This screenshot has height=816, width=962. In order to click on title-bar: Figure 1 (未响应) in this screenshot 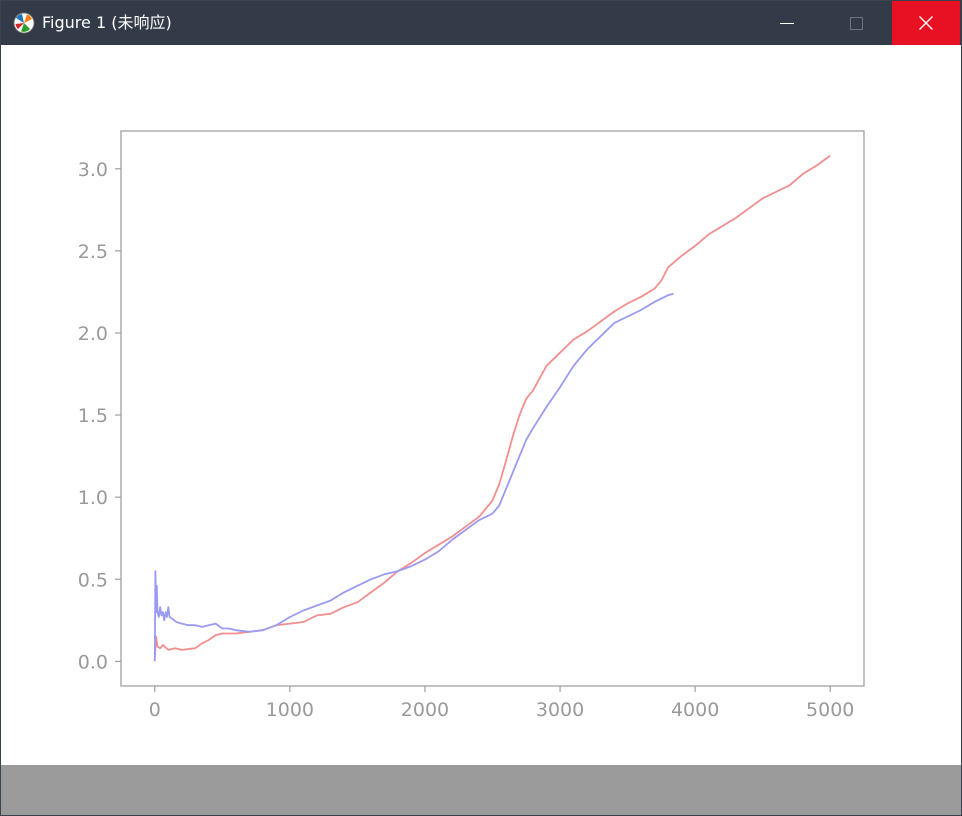, I will do `click(481, 23)`.